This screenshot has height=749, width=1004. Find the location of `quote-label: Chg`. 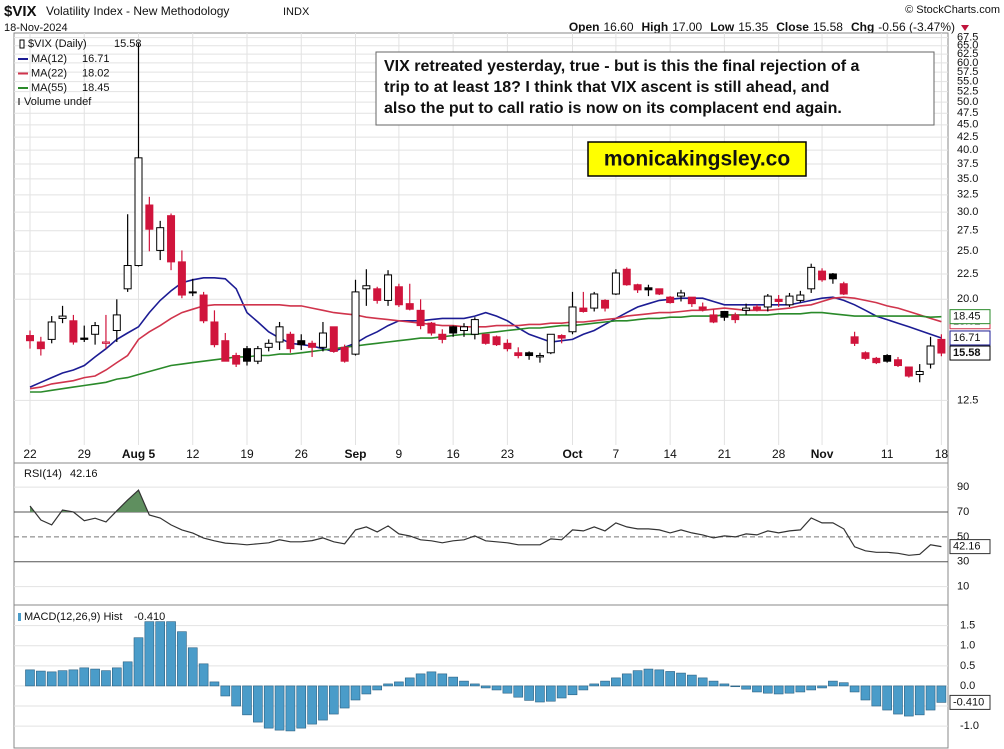

quote-label: Chg is located at coordinates (862, 27).